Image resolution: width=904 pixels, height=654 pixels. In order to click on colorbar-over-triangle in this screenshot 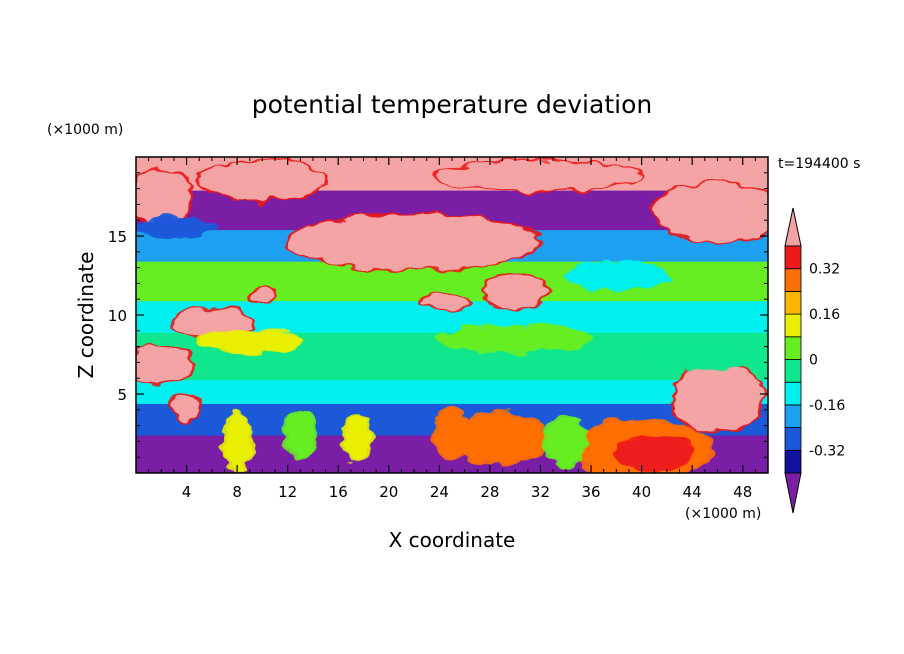, I will do `click(793, 227)`.